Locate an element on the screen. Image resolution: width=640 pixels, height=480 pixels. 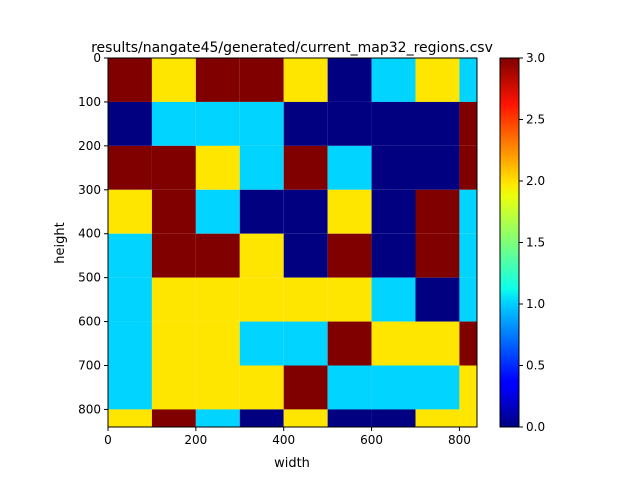
colorbar: 0.0 0.5 1.0 1.5 2.0 2.5 3.0 is located at coordinates (522, 242).